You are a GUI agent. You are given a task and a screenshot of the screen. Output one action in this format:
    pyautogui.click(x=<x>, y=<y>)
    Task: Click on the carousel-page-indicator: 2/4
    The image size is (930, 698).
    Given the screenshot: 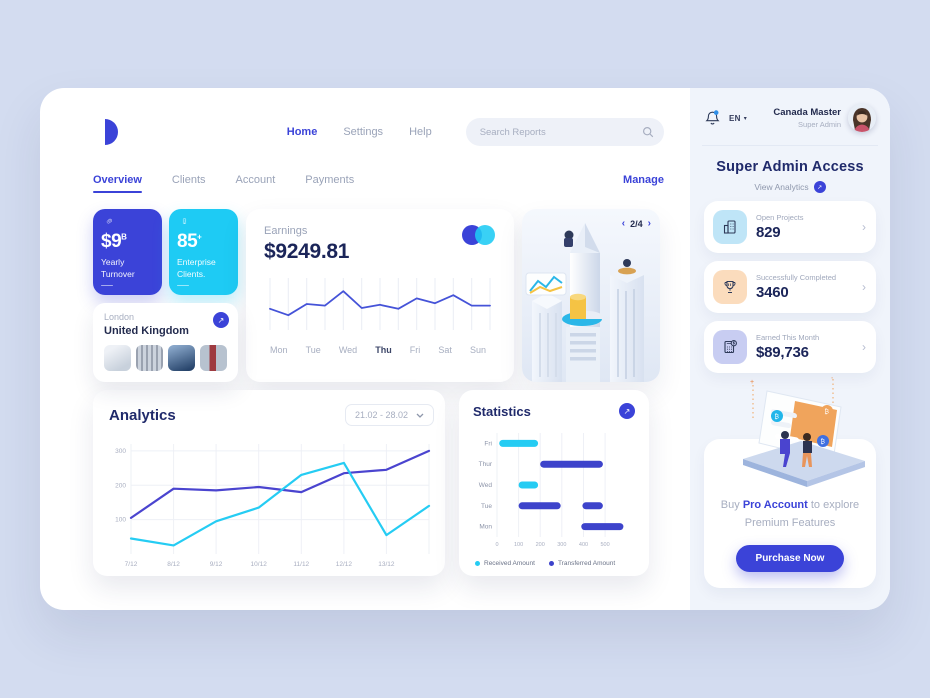 What is the action you would take?
    pyautogui.click(x=636, y=224)
    